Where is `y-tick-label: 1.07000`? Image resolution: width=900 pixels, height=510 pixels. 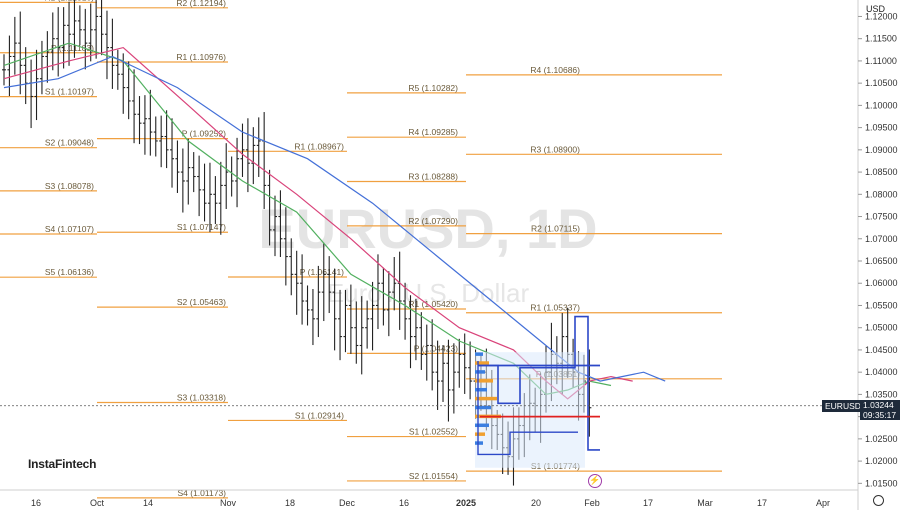
y-tick-label: 1.07000 is located at coordinates (881, 239).